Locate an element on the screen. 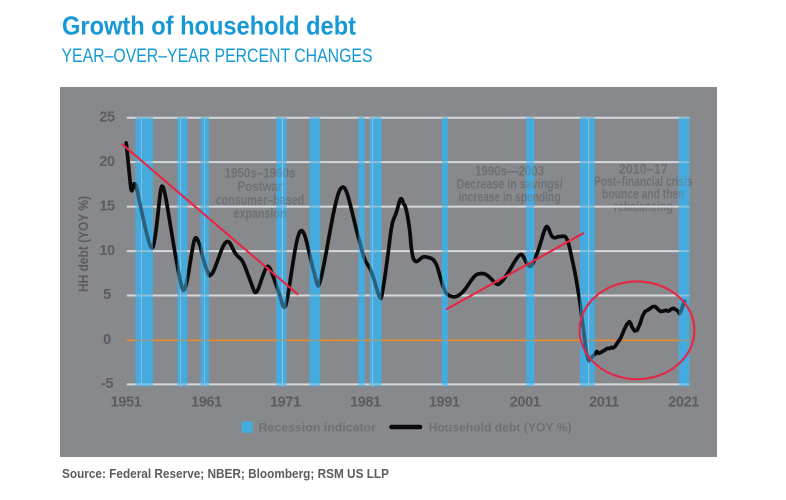  svg-text: Decrease in savings/ is located at coordinates (510, 183).